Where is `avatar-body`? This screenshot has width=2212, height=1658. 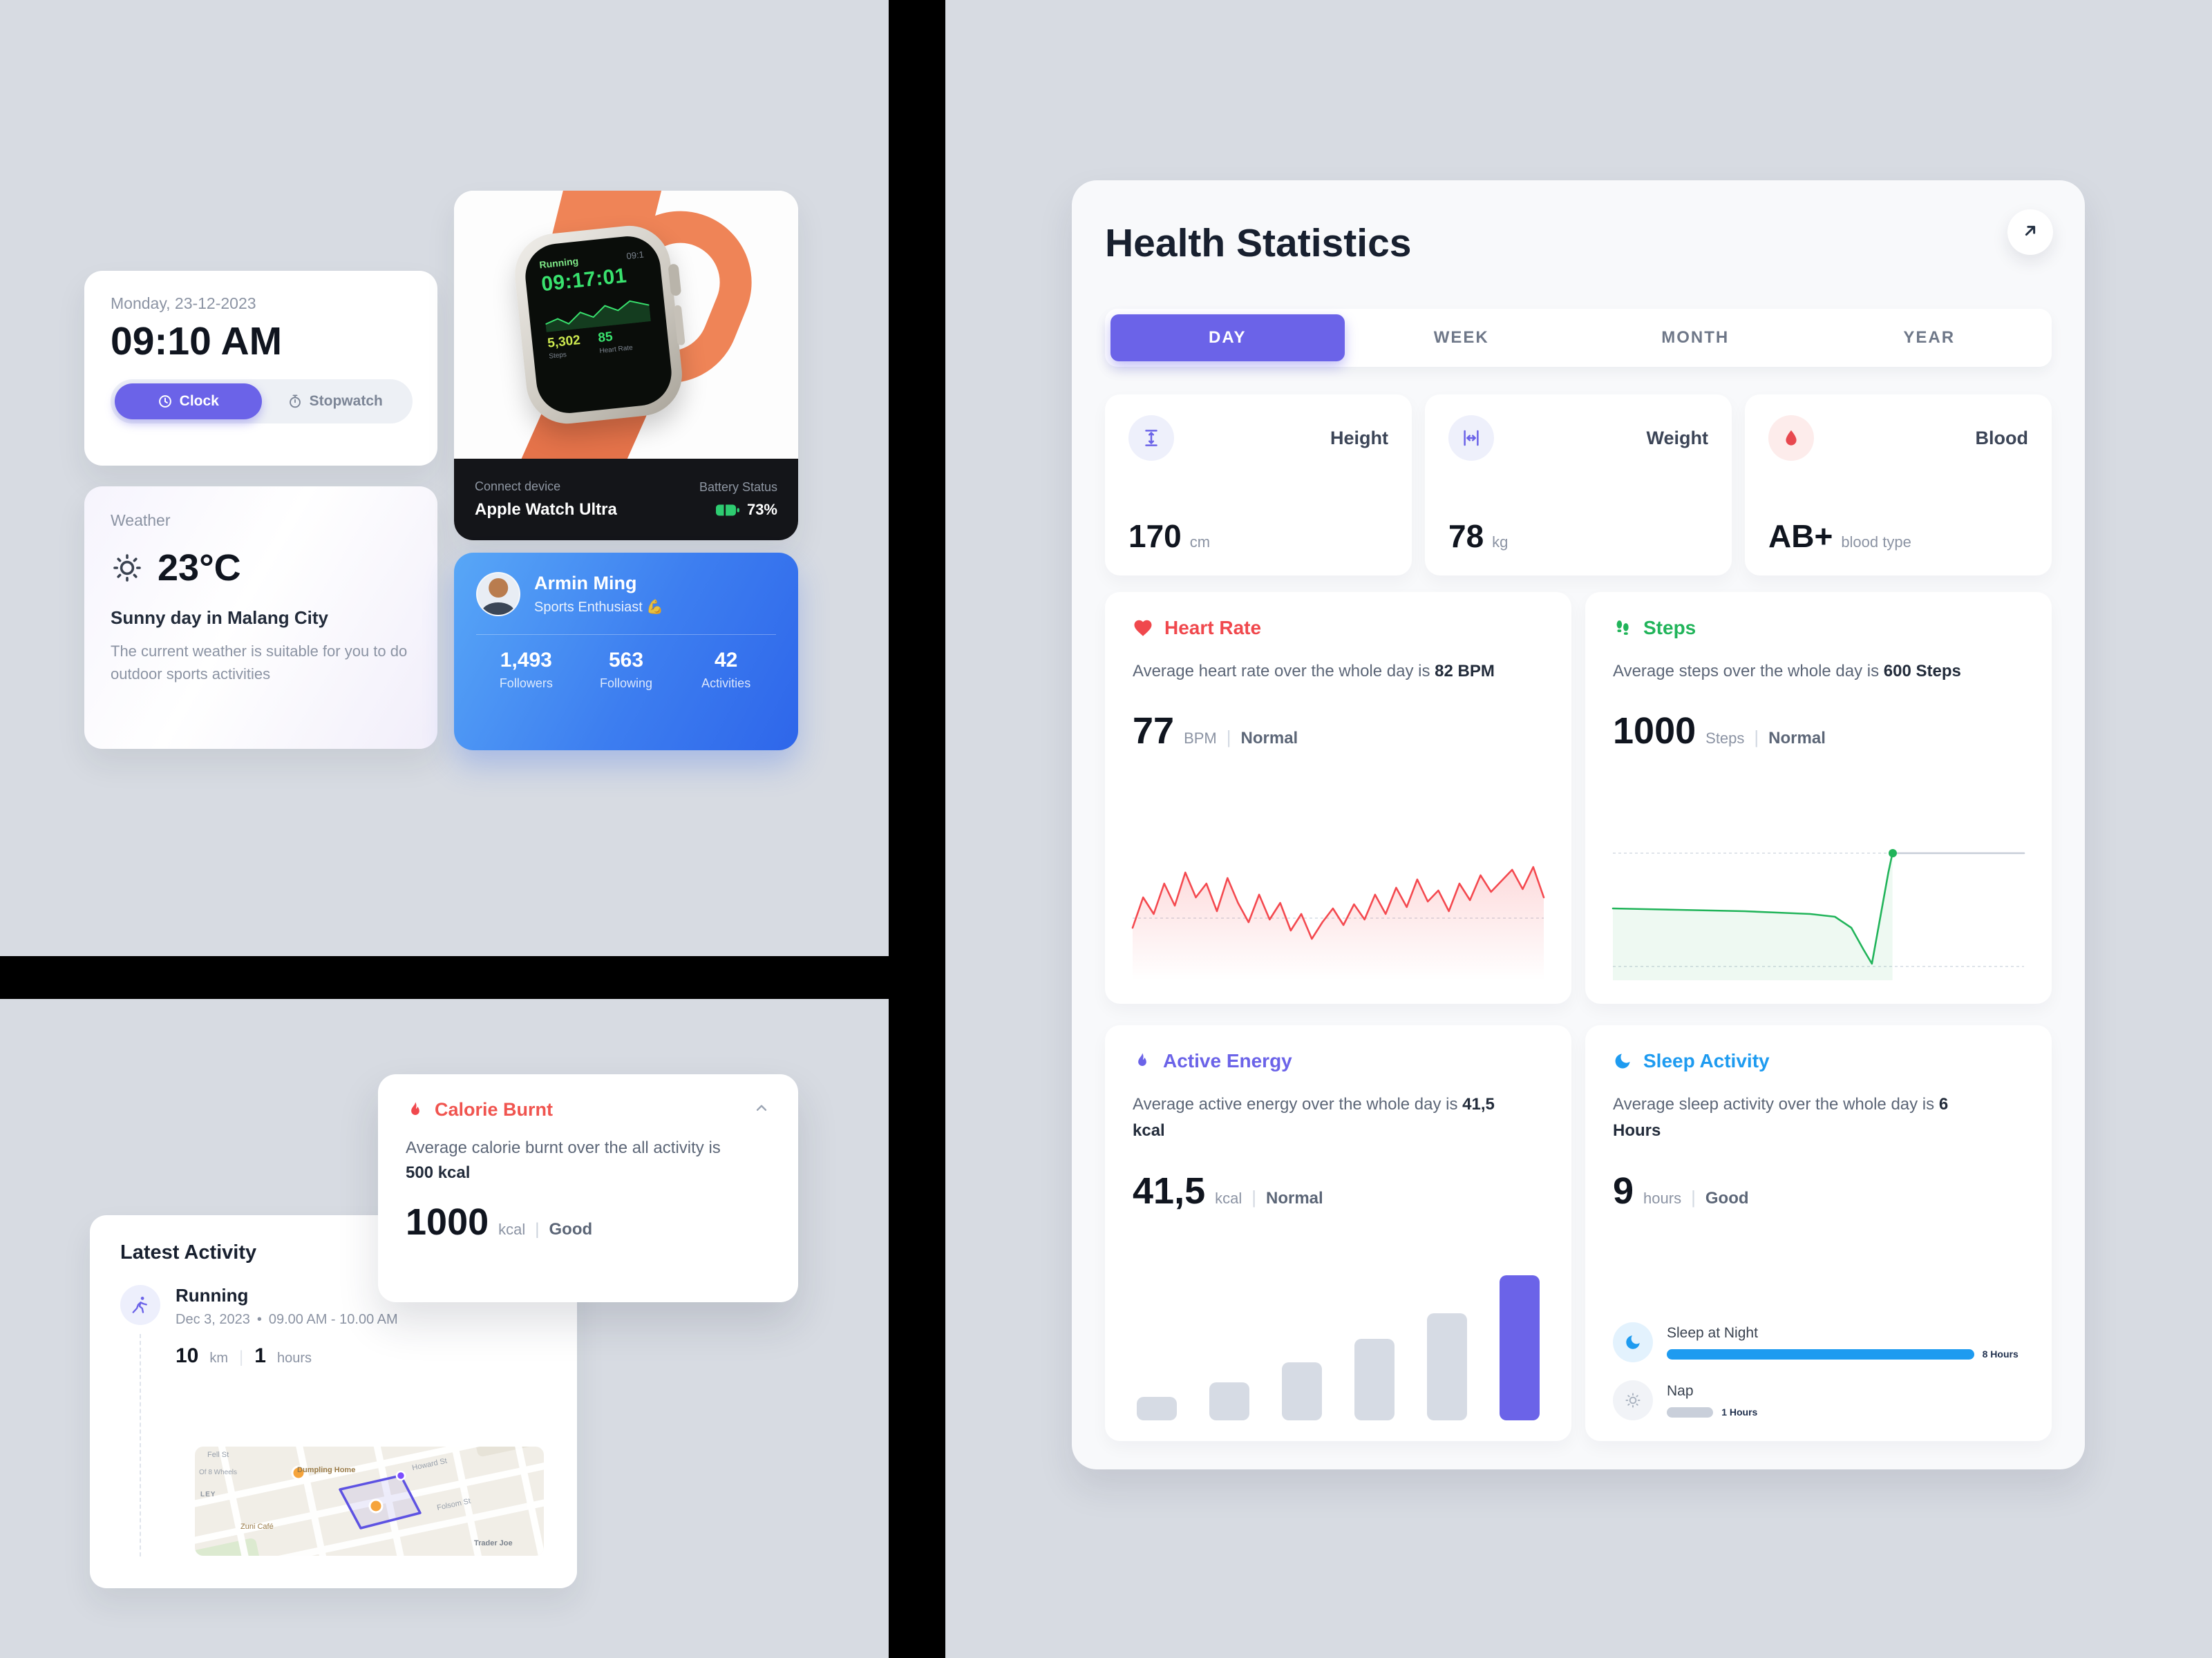
avatar-body is located at coordinates (498, 608).